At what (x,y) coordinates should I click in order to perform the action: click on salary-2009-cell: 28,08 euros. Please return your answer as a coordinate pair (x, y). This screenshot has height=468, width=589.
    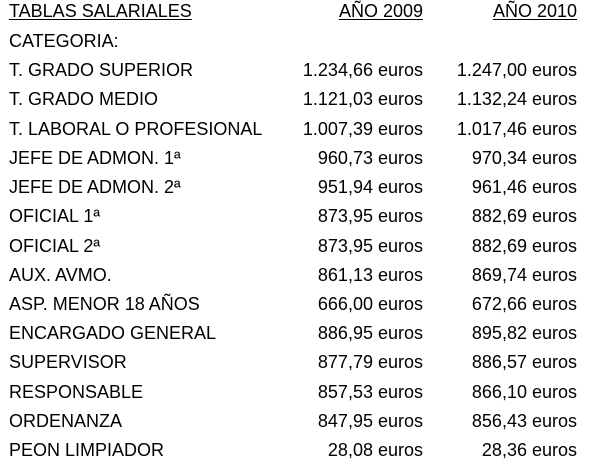
    Looking at the image, I should click on (375, 450).